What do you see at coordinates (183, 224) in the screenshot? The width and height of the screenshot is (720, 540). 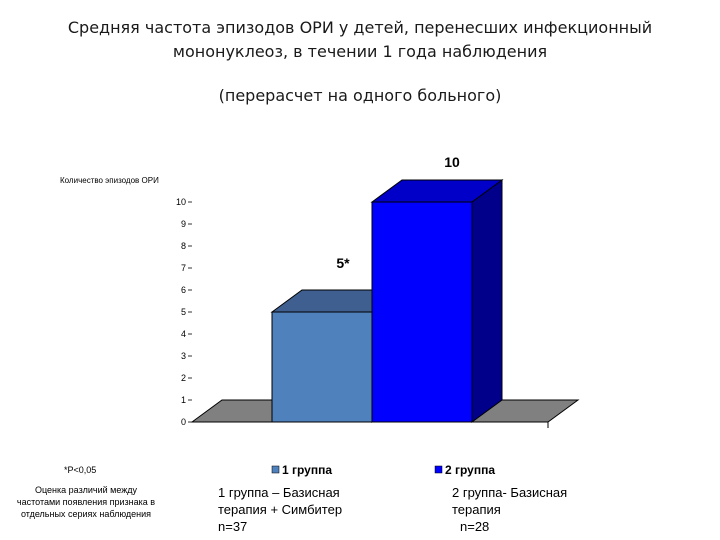 I see `y-tick-label: 9` at bounding box center [183, 224].